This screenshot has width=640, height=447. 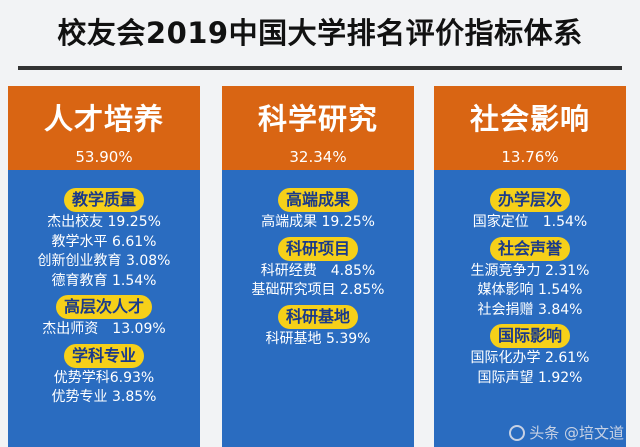 I want to click on category-badge: 办学层次, so click(x=529, y=200).